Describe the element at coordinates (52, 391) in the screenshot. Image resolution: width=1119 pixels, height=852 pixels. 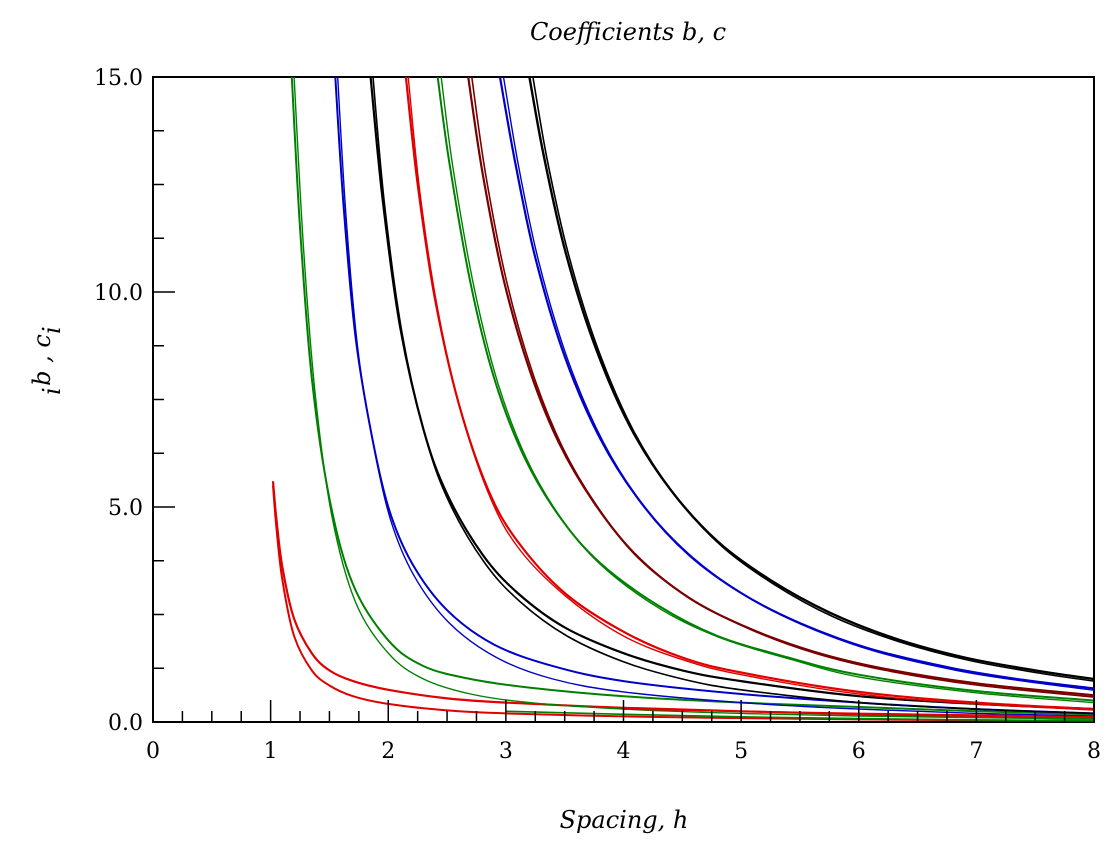
I see `y-axis-label-subscript-b: i` at that location.